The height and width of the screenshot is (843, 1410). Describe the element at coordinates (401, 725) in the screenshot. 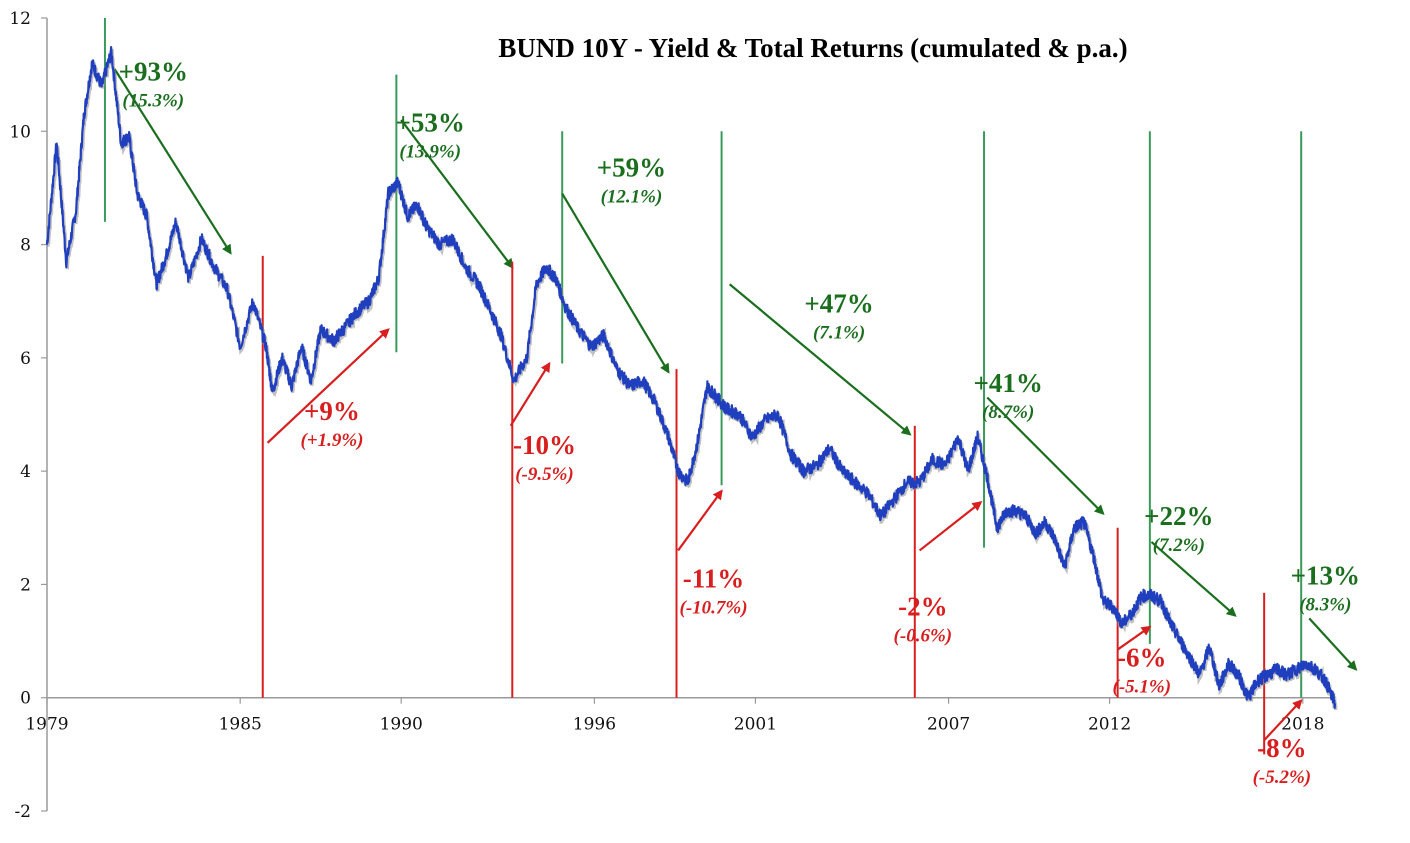

I see `x-tick-label: 1990` at that location.